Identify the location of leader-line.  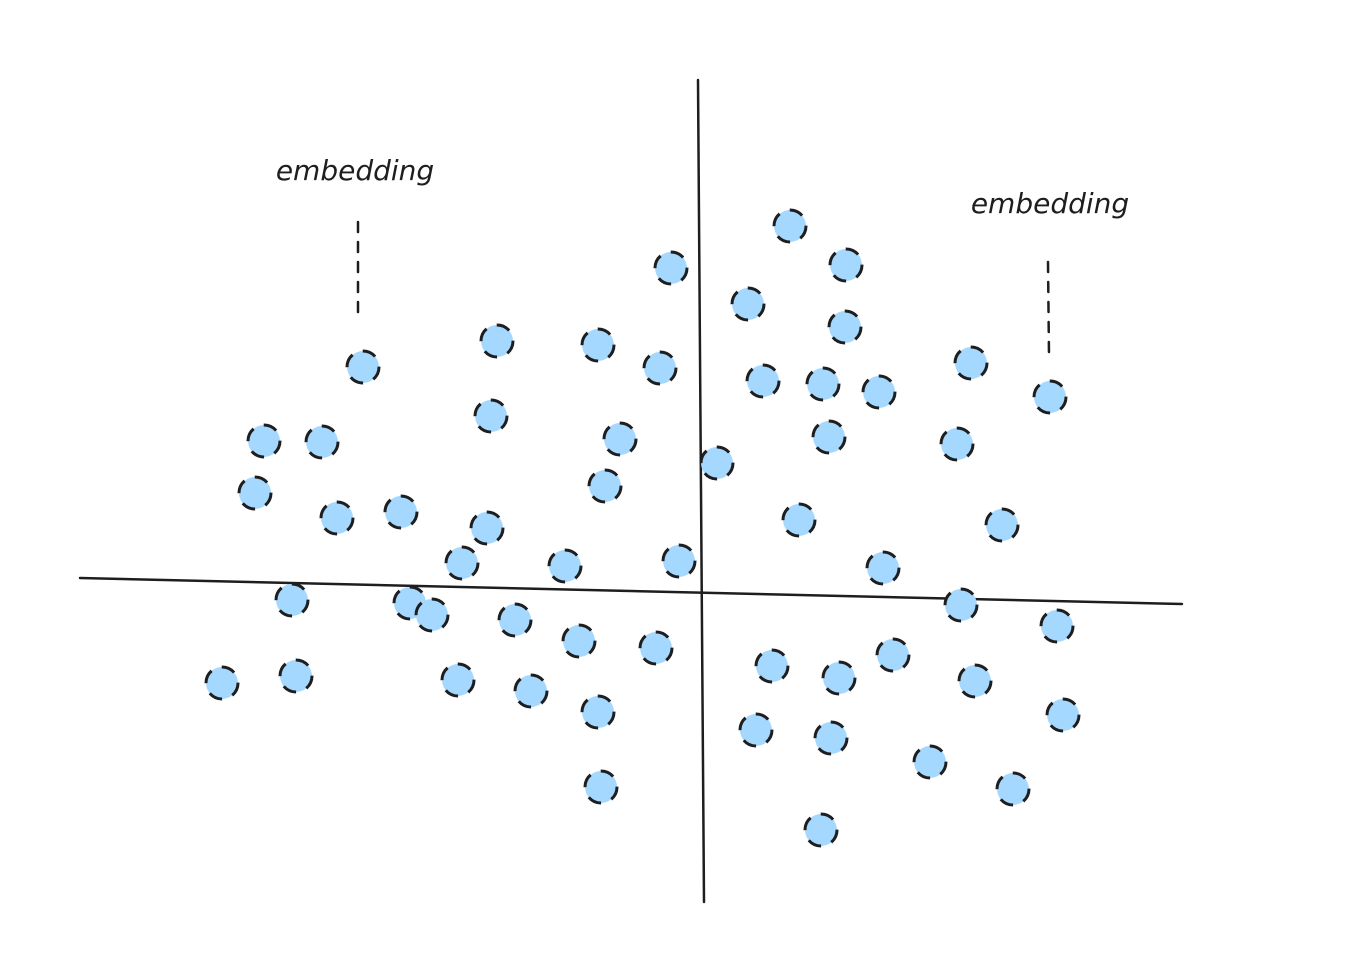
(1048, 309).